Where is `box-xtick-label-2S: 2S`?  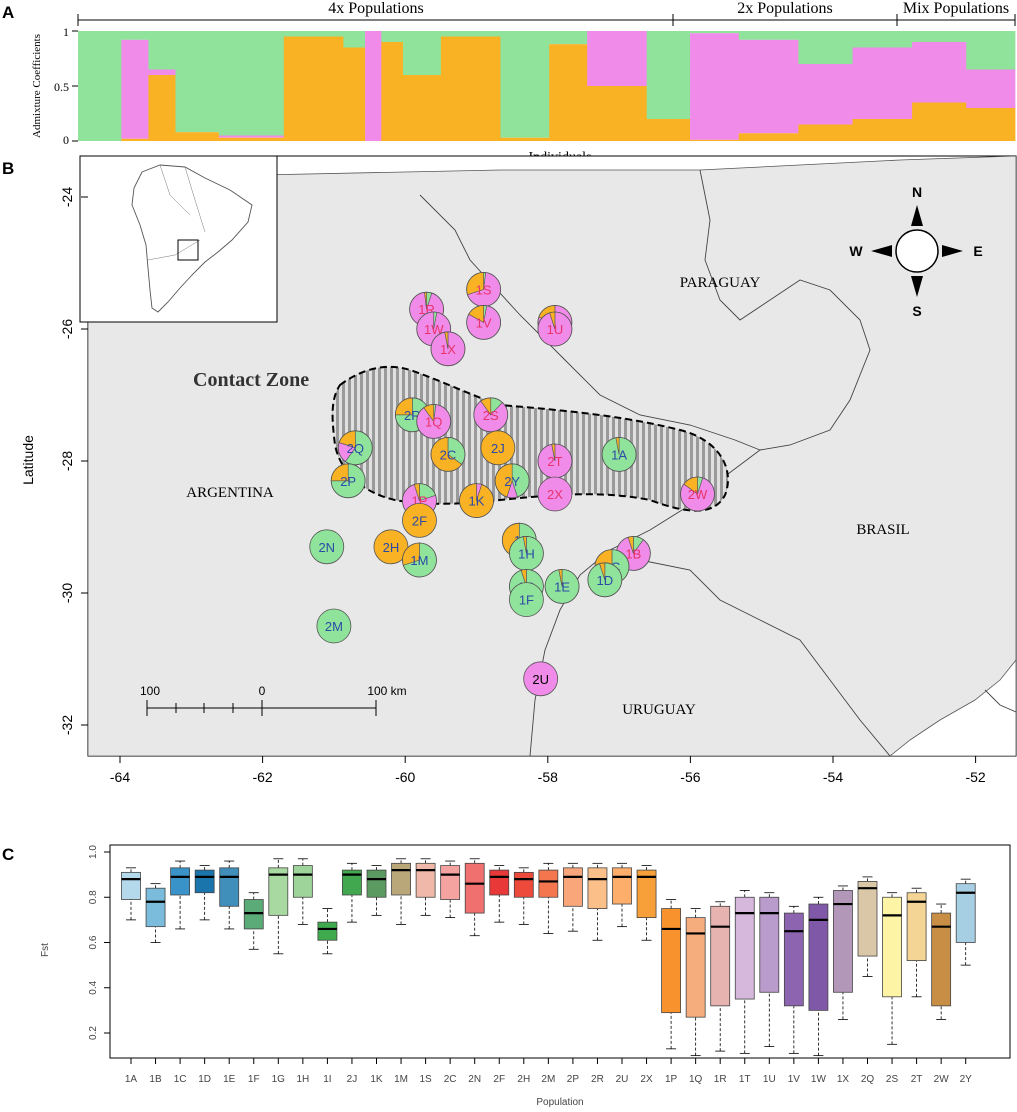 box-xtick-label-2S: 2S is located at coordinates (892, 1079).